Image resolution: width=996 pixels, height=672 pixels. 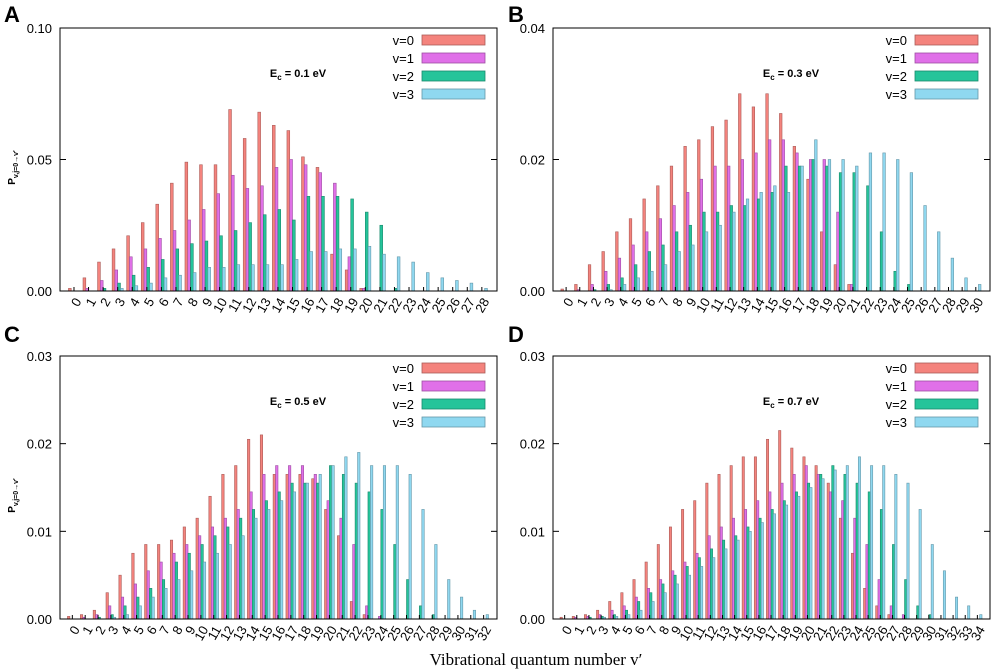 I want to click on x-tick-label: 27, so click(x=468, y=305).